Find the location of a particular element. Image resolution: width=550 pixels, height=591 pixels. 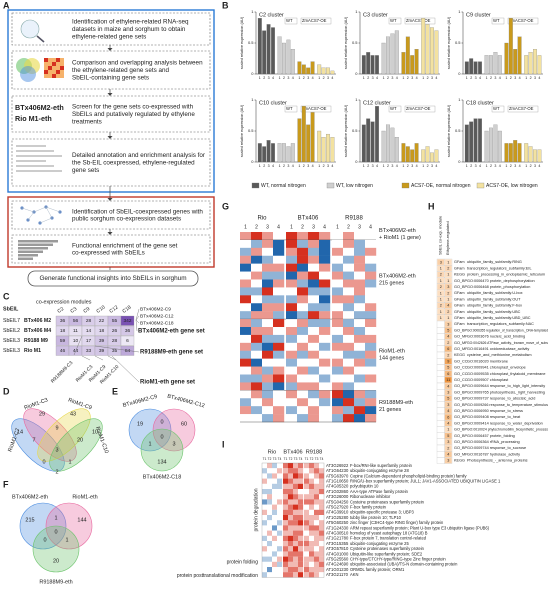

y-tick-label: 1 is located at coordinates (356, 11).